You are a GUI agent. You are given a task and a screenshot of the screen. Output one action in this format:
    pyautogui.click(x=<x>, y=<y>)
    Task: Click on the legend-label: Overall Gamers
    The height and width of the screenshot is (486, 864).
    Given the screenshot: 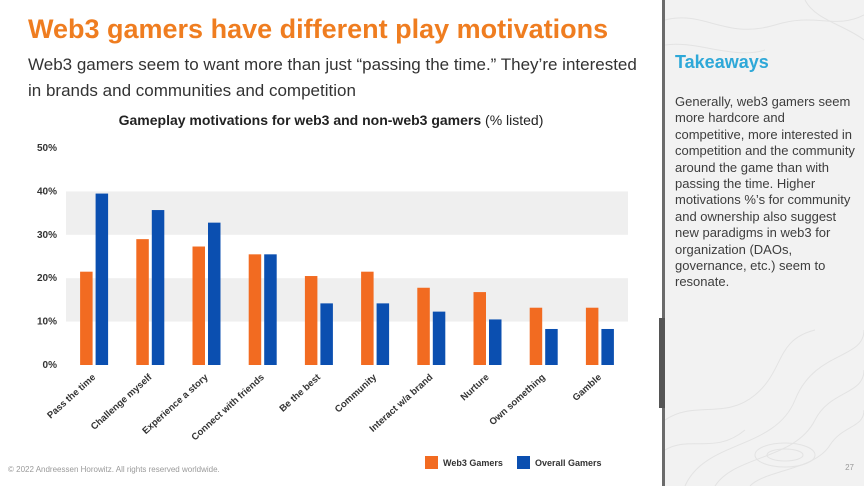 What is the action you would take?
    pyautogui.click(x=568, y=463)
    